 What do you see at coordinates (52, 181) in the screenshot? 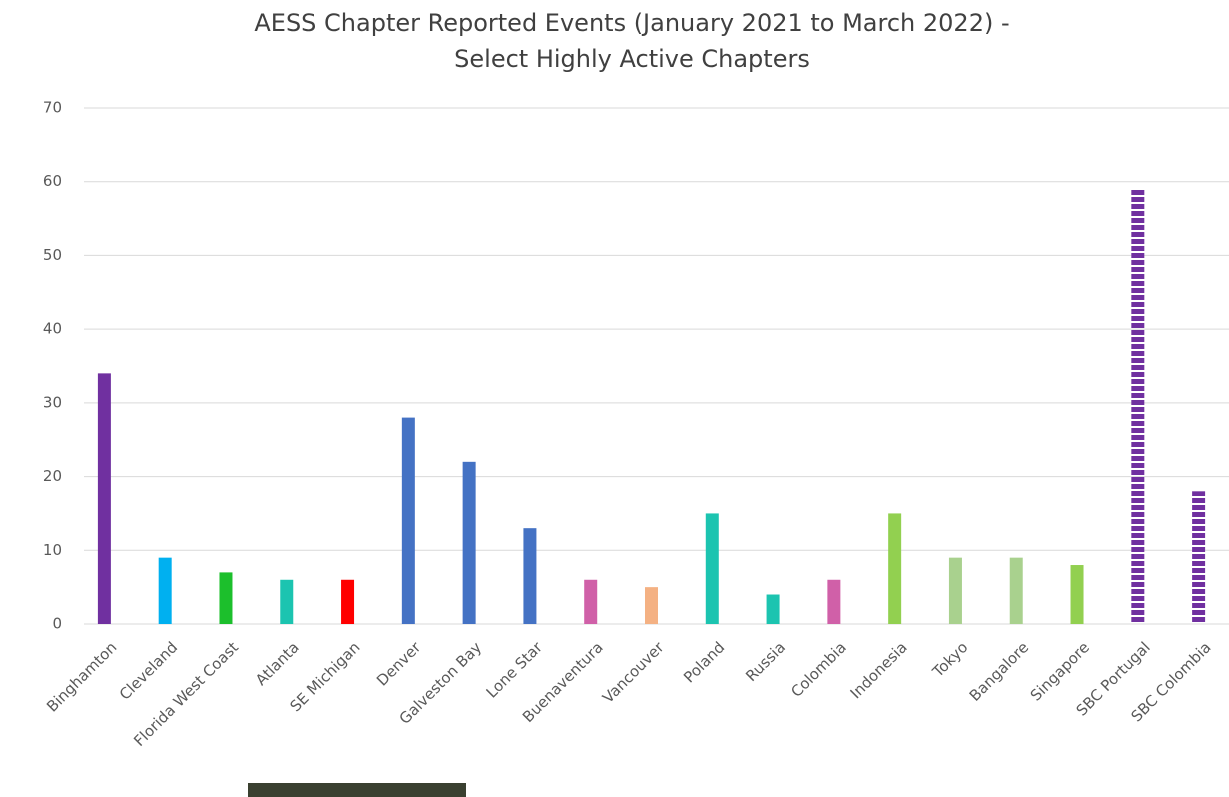
I see `y-tick-label: 60` at bounding box center [52, 181].